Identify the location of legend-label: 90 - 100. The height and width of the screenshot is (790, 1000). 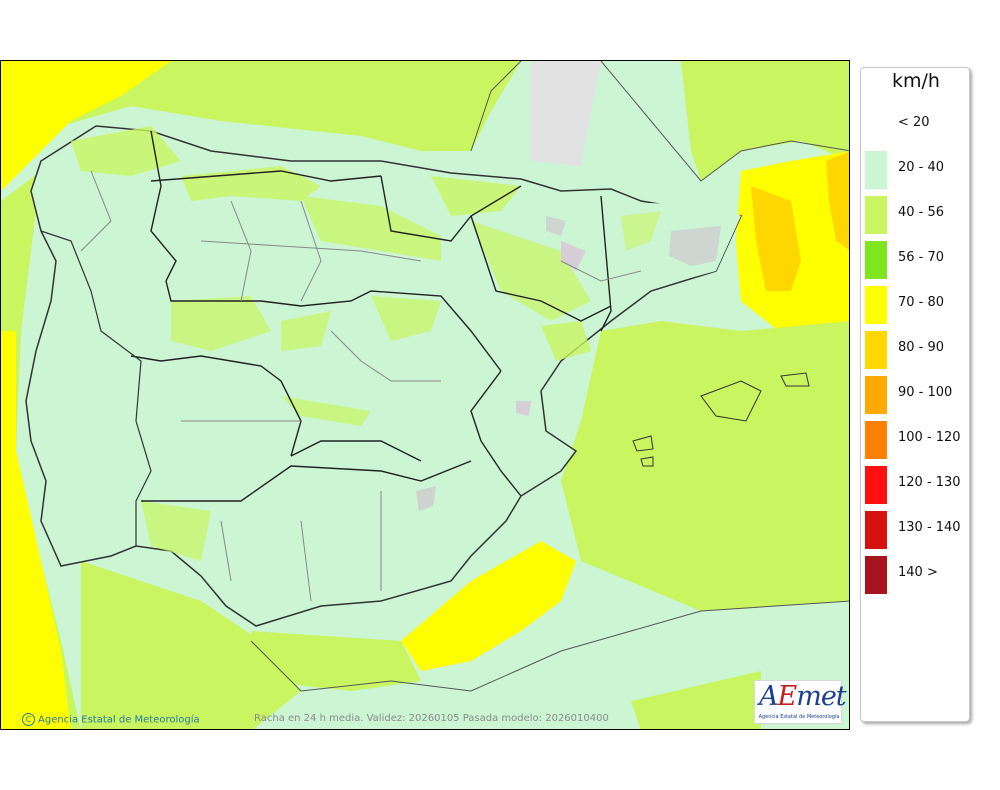
(925, 392).